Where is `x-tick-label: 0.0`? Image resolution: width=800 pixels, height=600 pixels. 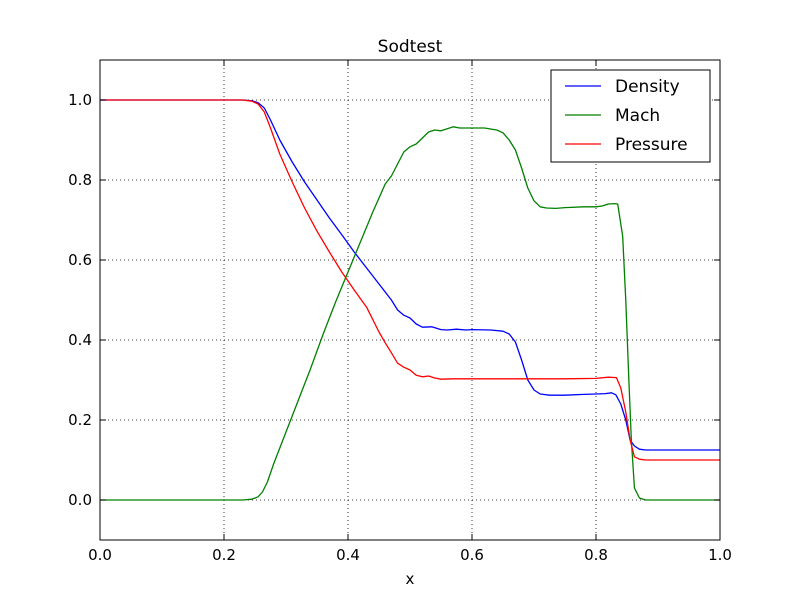
x-tick-label: 0.0 is located at coordinates (100, 555).